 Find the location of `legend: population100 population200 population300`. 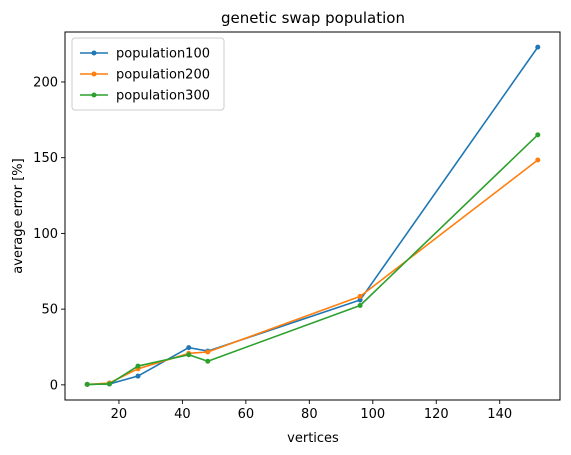

legend: population100 population200 population300 is located at coordinates (148, 74).